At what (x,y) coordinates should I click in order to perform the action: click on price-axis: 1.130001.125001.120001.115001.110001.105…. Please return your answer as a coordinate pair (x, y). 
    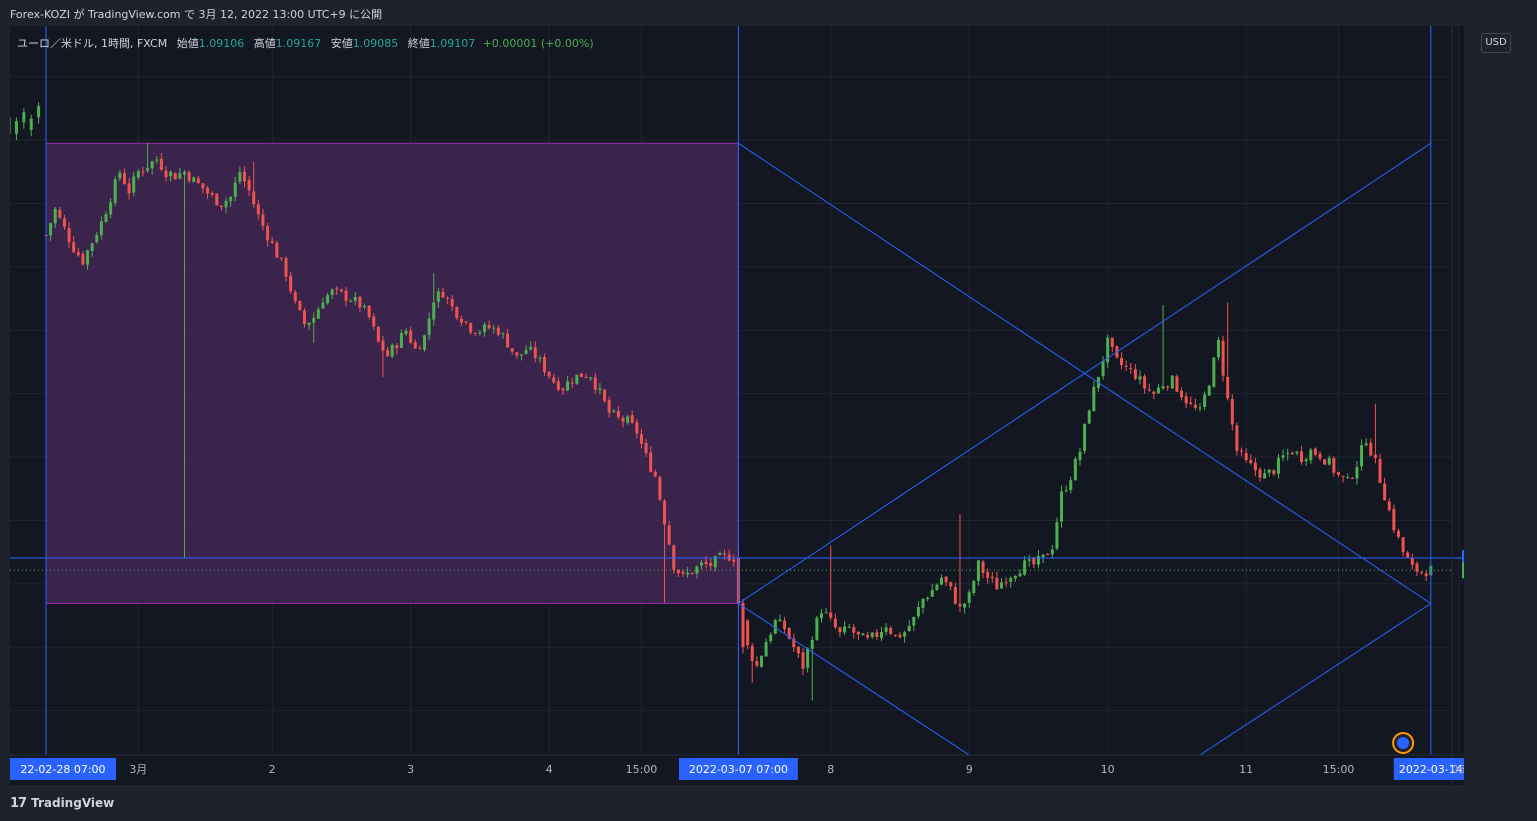
    Looking at the image, I should click on (1457, 405).